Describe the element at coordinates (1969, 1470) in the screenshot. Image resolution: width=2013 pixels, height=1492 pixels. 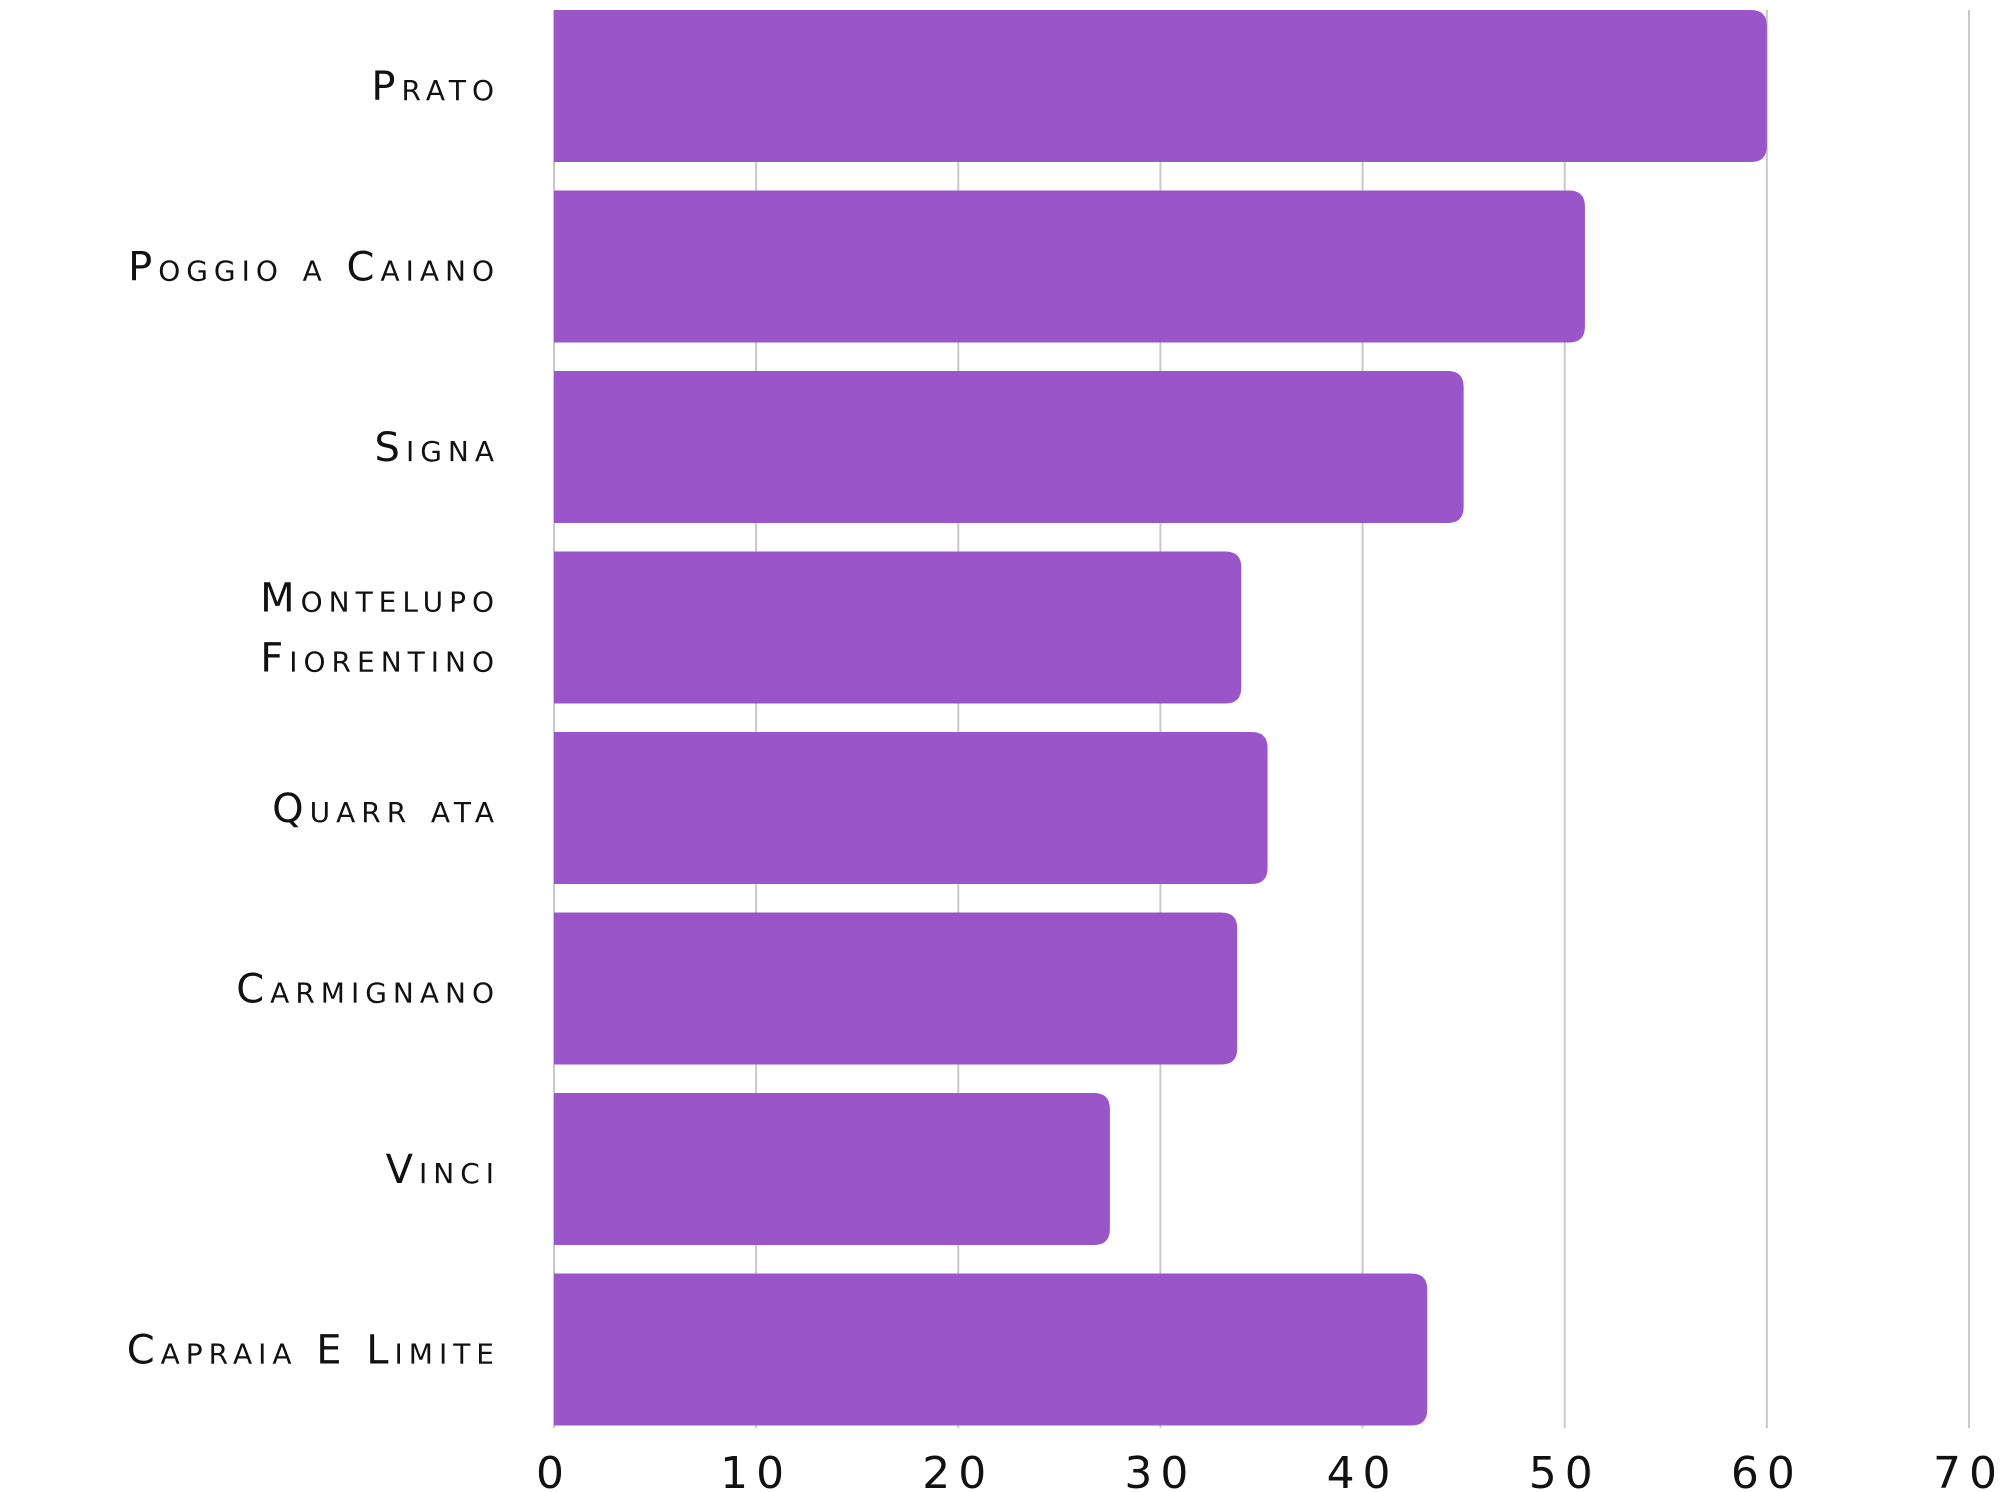
I see `x-tick-label: 70` at that location.